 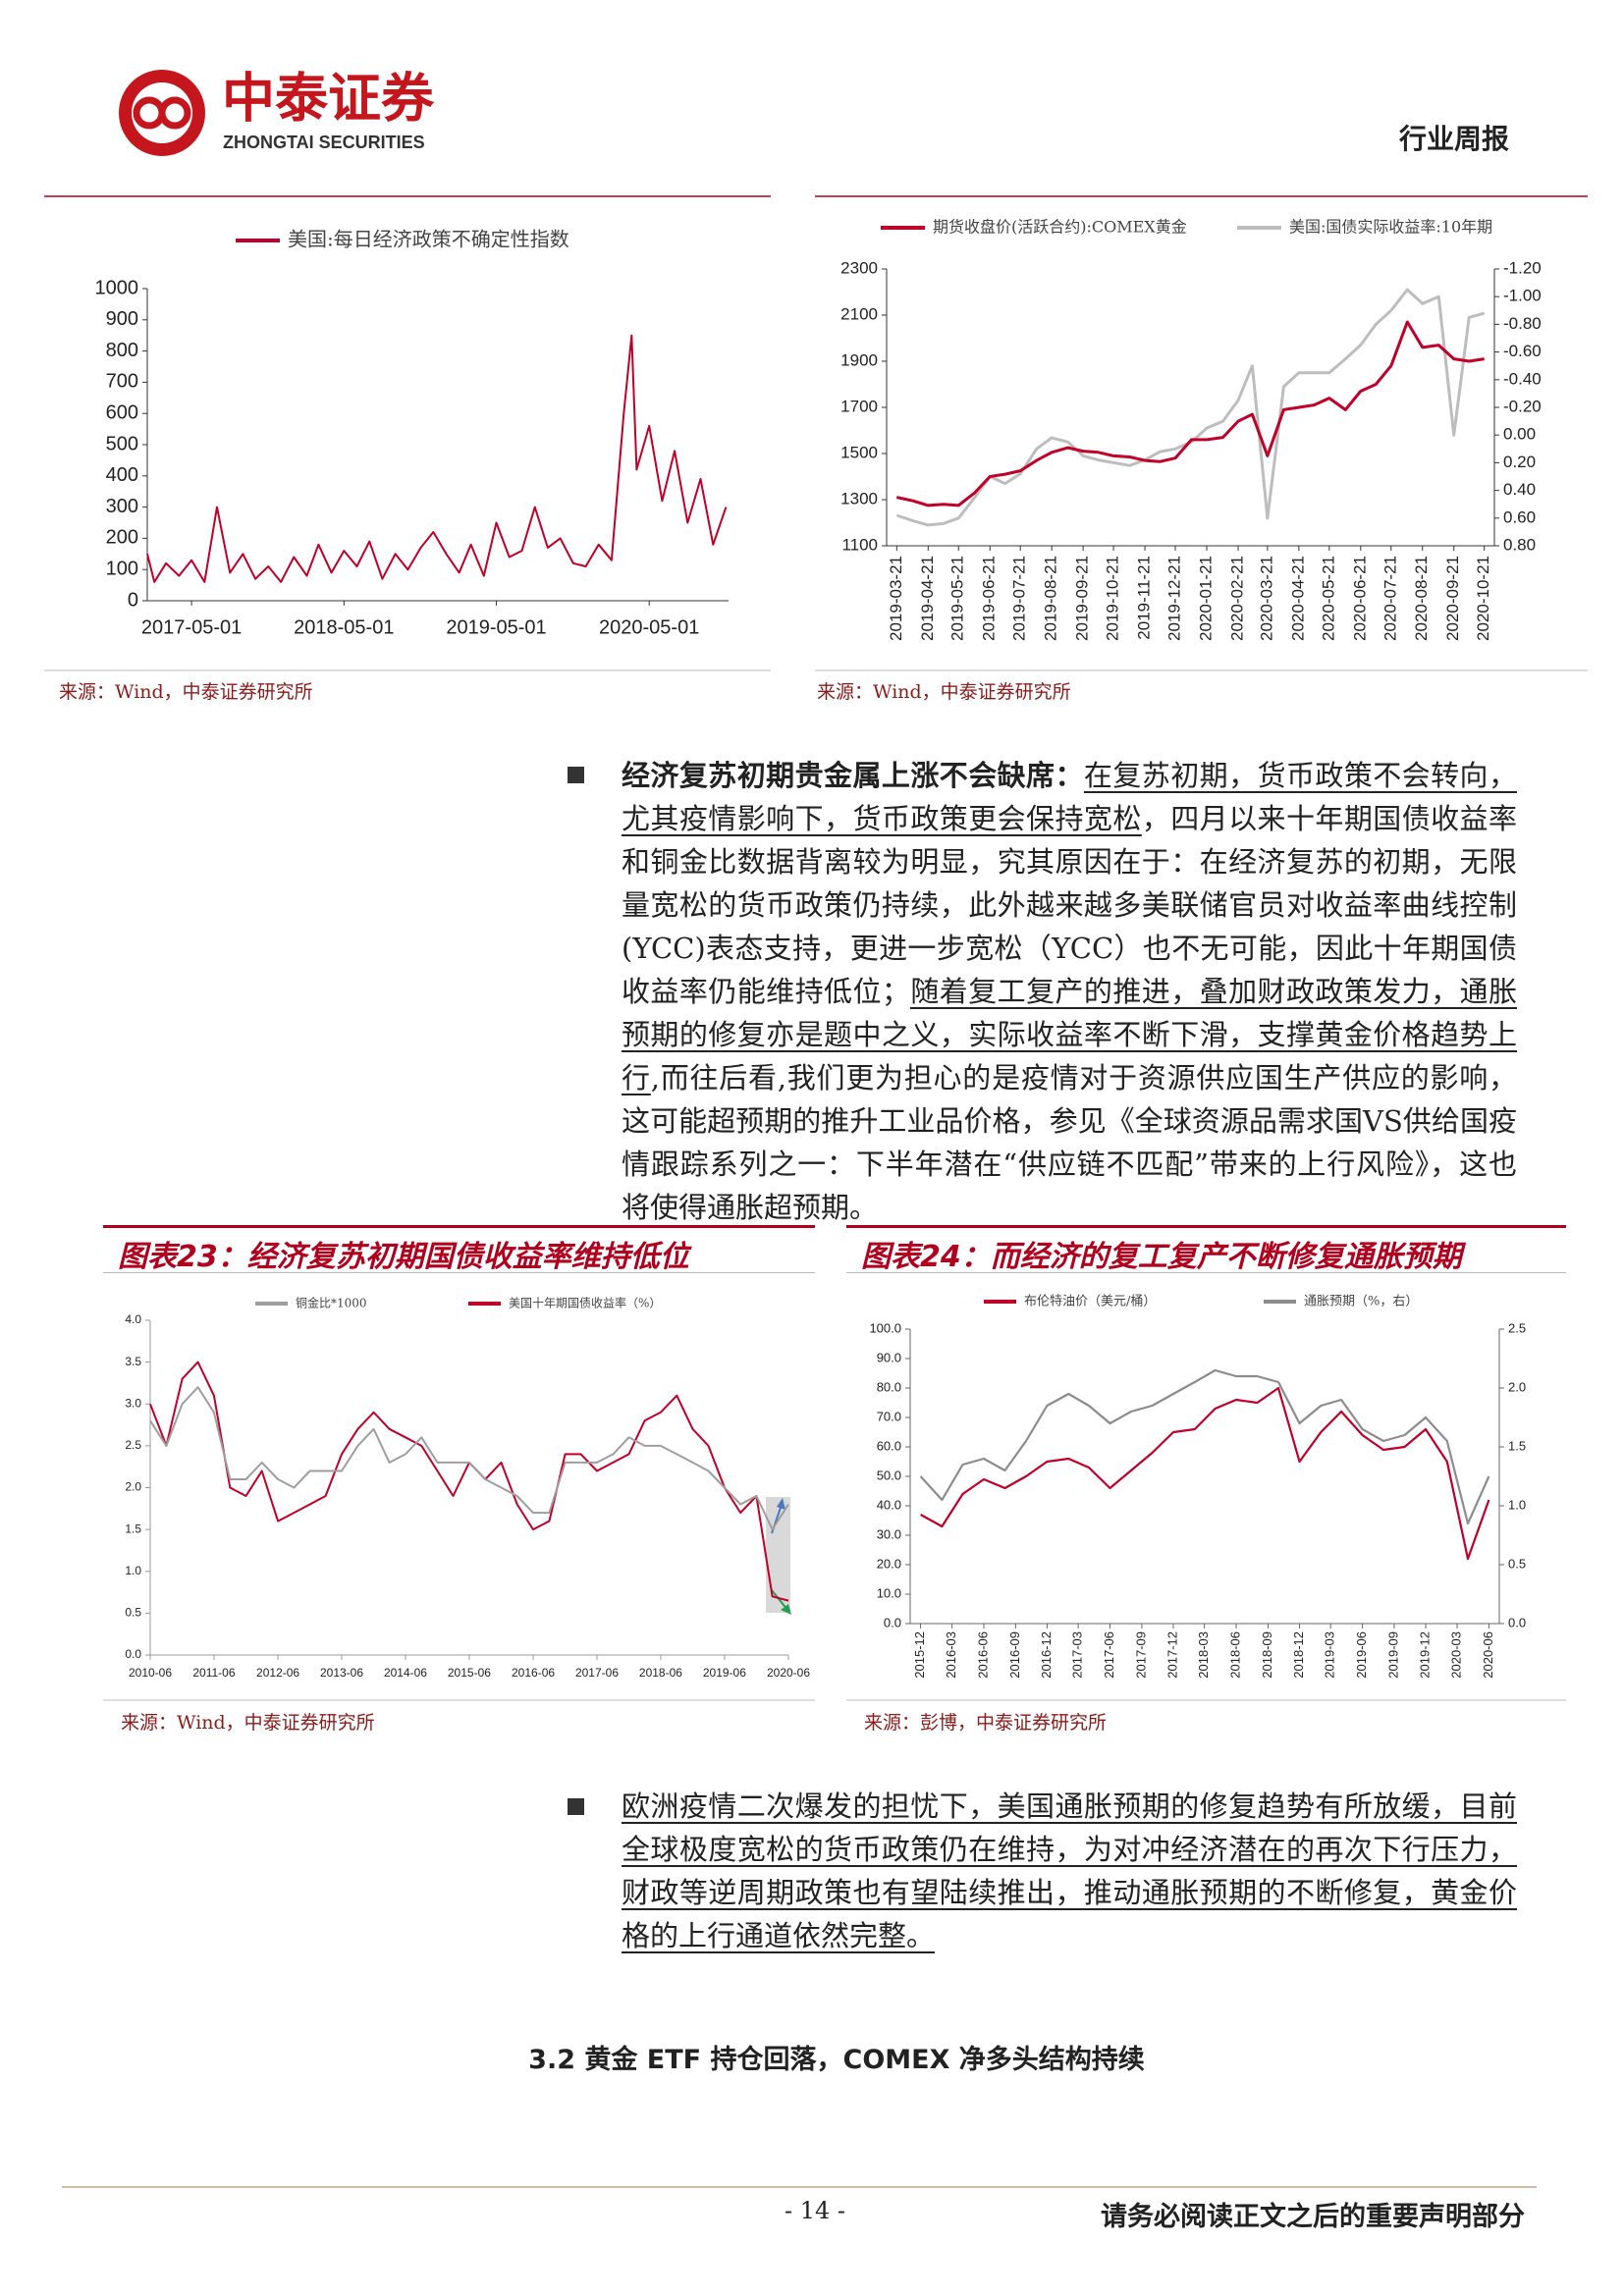 I want to click on legend-label: 铜金比*1000, so click(x=331, y=1303).